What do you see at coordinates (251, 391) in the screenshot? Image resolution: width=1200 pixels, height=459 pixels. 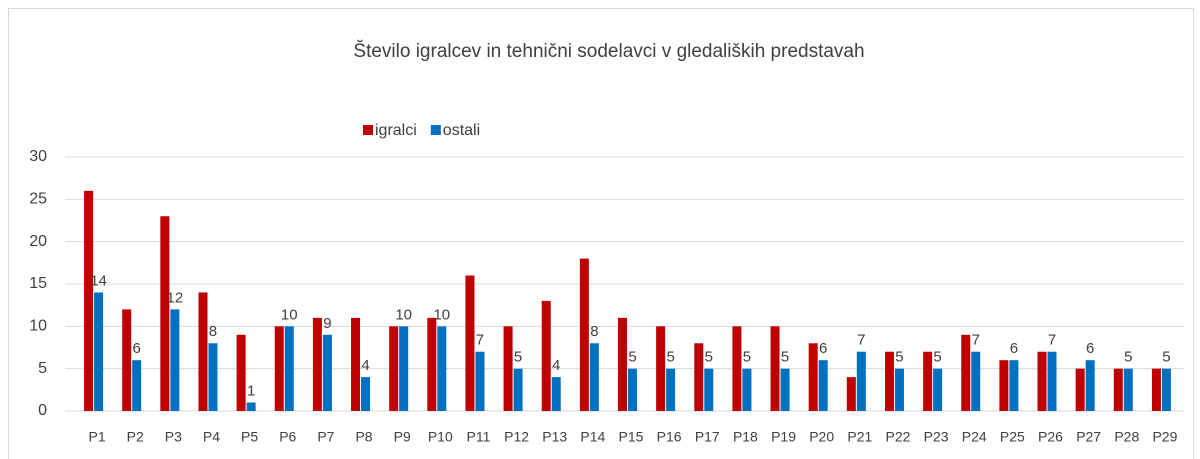 I see `data-label: 1` at bounding box center [251, 391].